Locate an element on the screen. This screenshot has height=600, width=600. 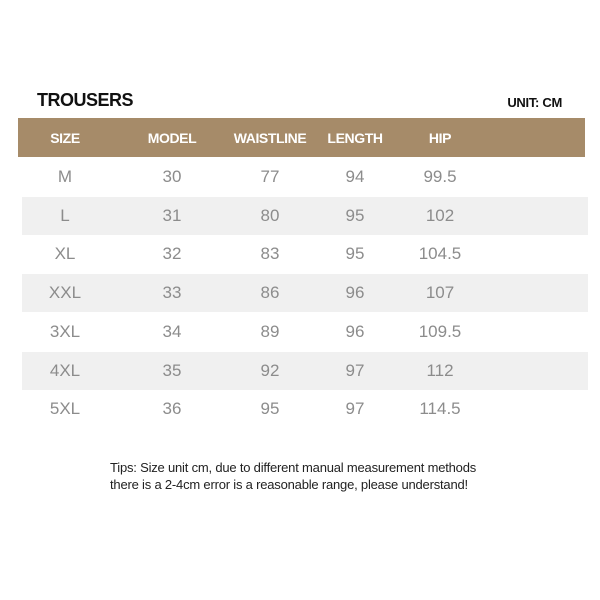
table-row: 5XL 36 95 97 114.5 is located at coordinates (305, 409).